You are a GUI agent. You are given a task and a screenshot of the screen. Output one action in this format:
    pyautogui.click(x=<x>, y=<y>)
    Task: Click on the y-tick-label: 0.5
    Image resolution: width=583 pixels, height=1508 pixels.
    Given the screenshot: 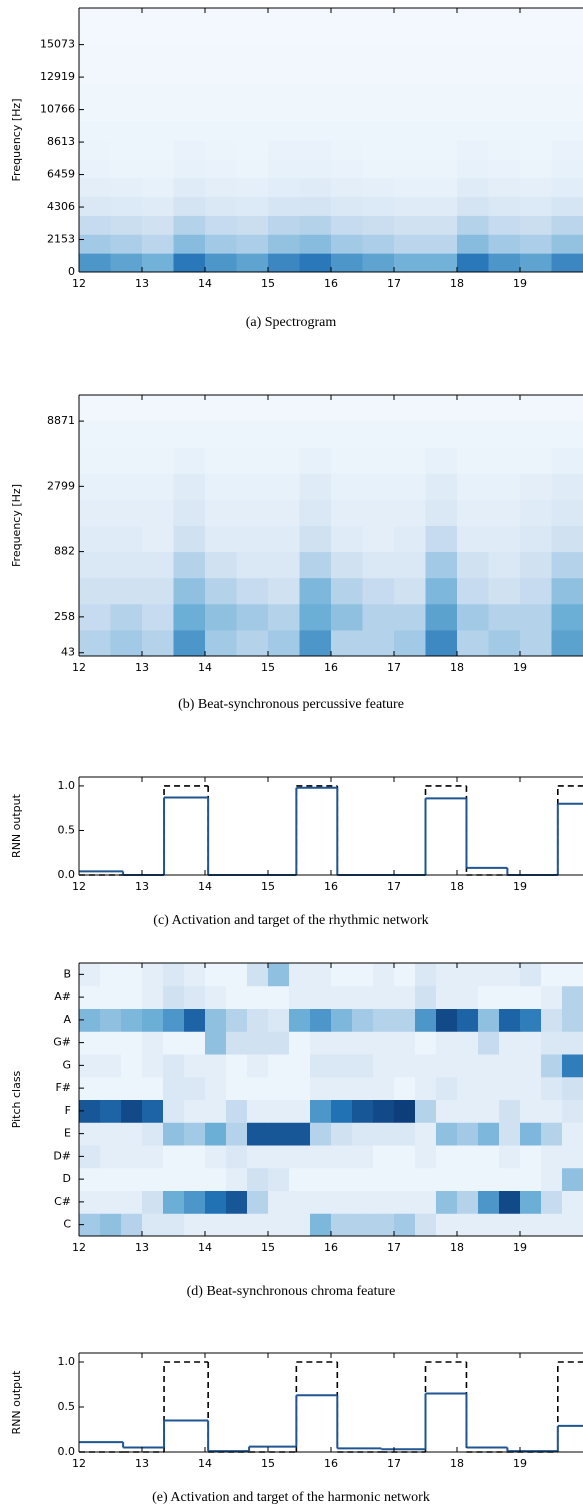 What is the action you would take?
    pyautogui.click(x=67, y=1406)
    